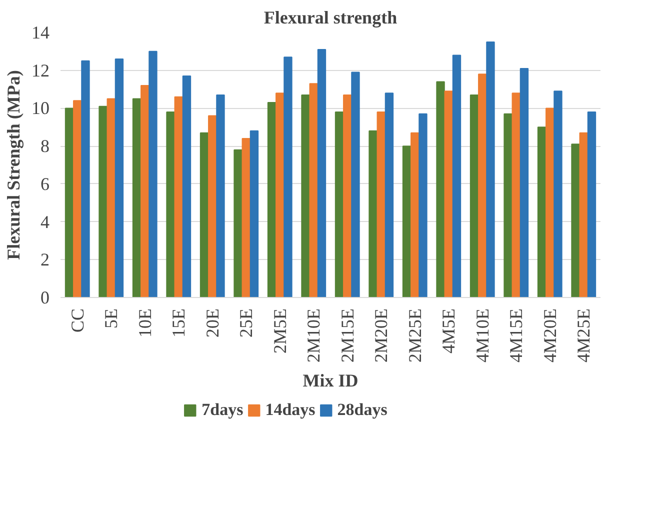  I want to click on legend-label: 28days, so click(362, 410).